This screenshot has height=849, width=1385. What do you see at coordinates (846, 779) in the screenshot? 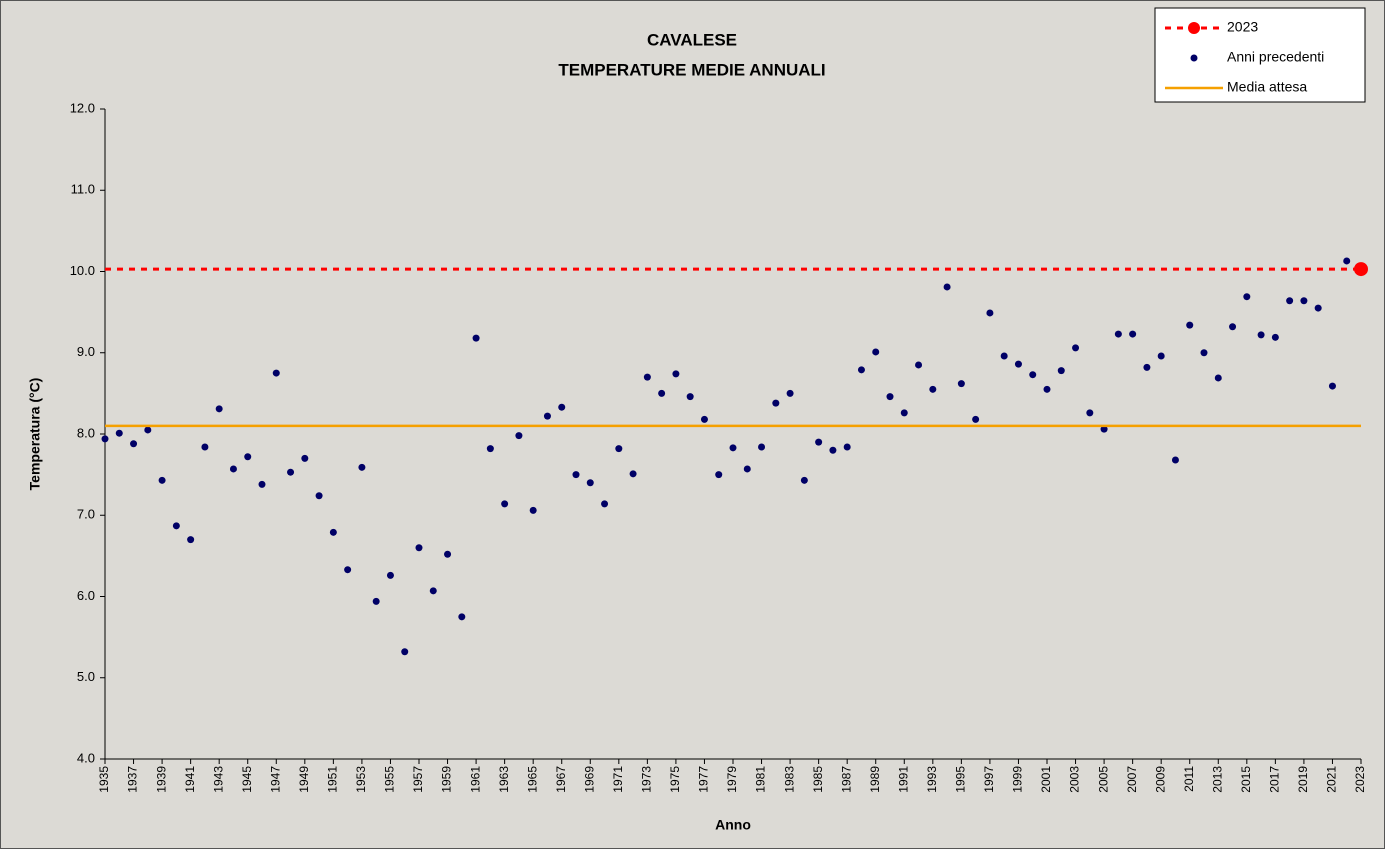
I see `x-tick-label: 1987` at bounding box center [846, 779].